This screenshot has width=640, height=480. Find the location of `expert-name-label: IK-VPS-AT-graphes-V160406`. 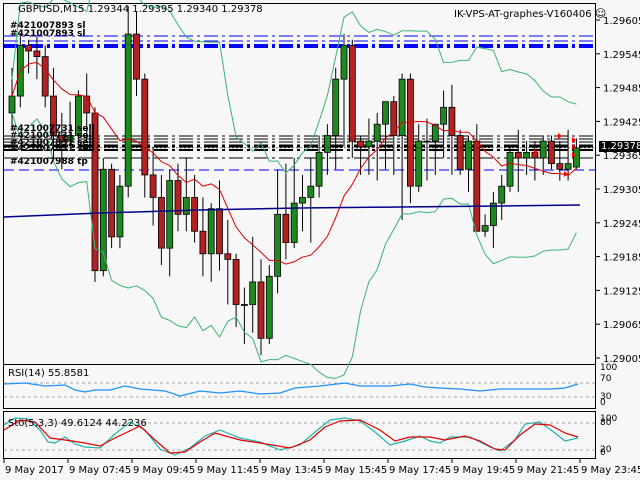

expert-name-label: IK-VPS-AT-graphes-V160406 is located at coordinates (523, 14).